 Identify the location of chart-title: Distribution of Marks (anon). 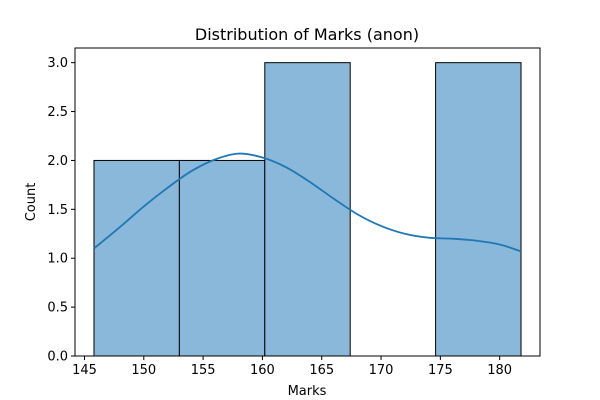
(307, 34).